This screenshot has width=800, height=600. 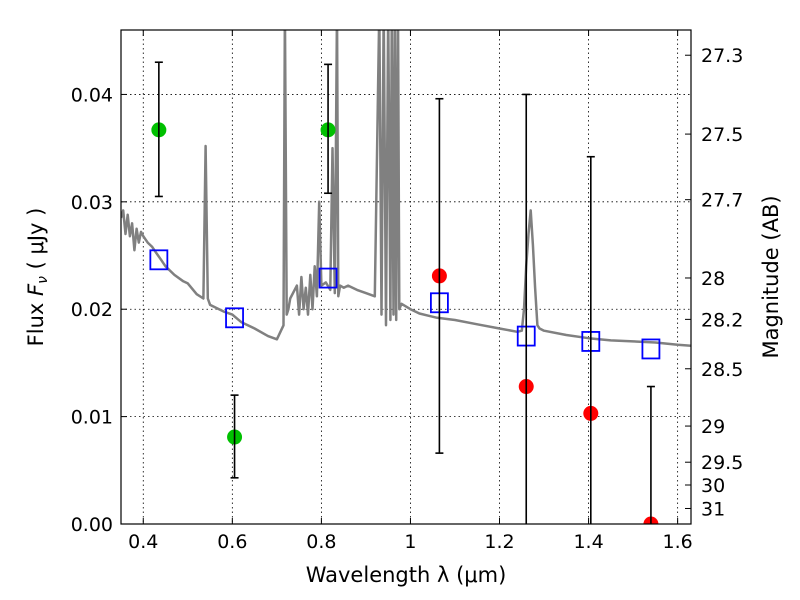 What do you see at coordinates (722, 201) in the screenshot?
I see `mag-tick-label: 27.7` at bounding box center [722, 201].